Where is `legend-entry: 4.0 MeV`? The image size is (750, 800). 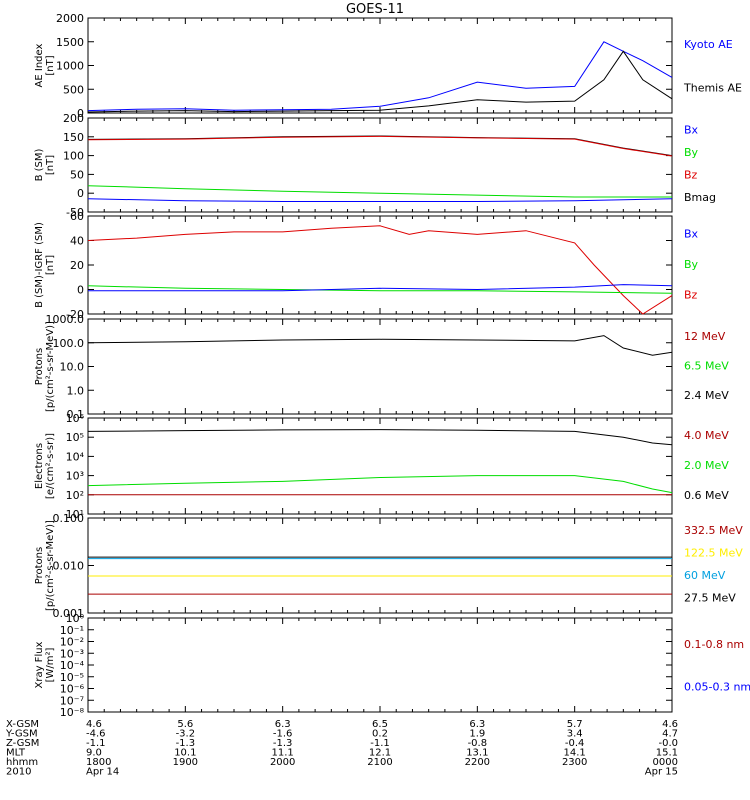
legend-entry: 4.0 MeV is located at coordinates (706, 435).